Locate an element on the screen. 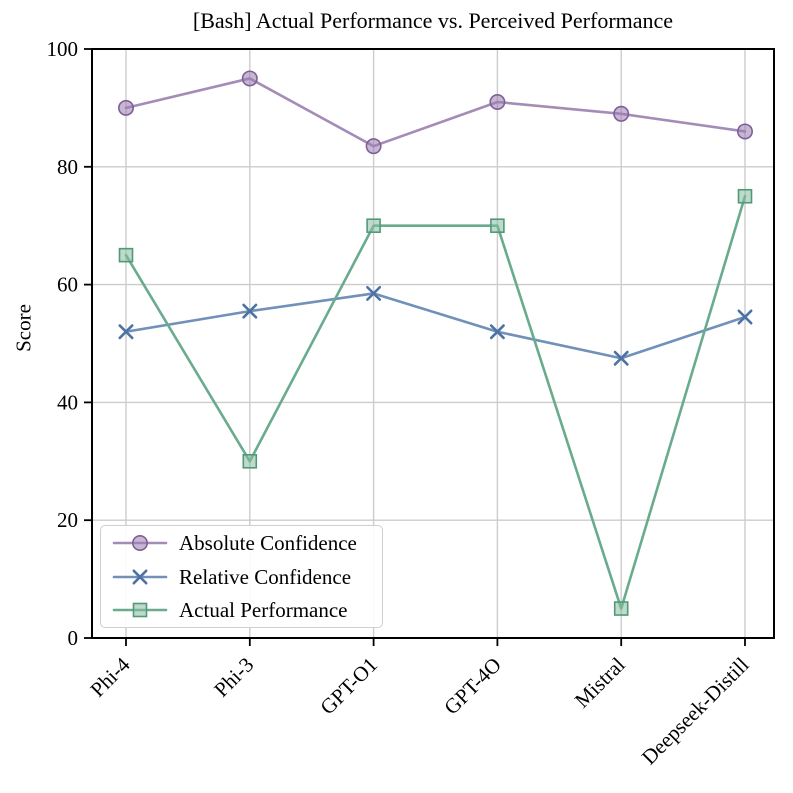  legend-label-actual-performance: Actual Performance is located at coordinates (263, 610).